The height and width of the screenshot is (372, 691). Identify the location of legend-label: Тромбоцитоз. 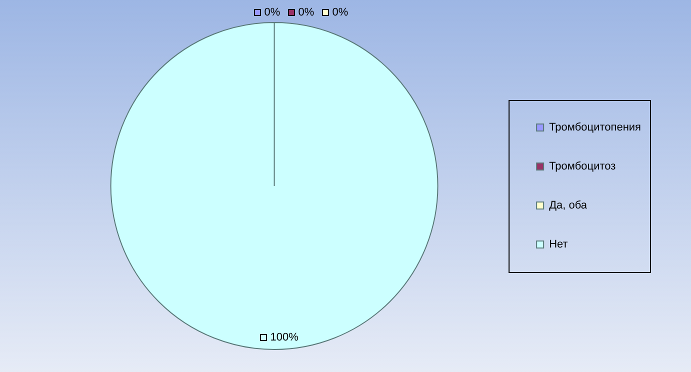
(582, 166).